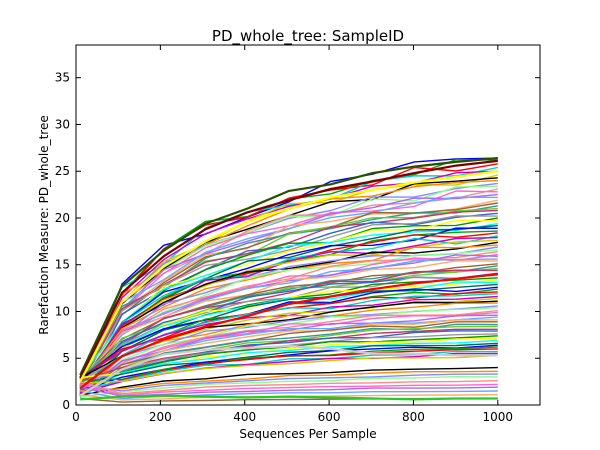  Describe the element at coordinates (44, 224) in the screenshot. I see `y-axis-label: Rarefaction Measure: PD_whole_tree` at that location.